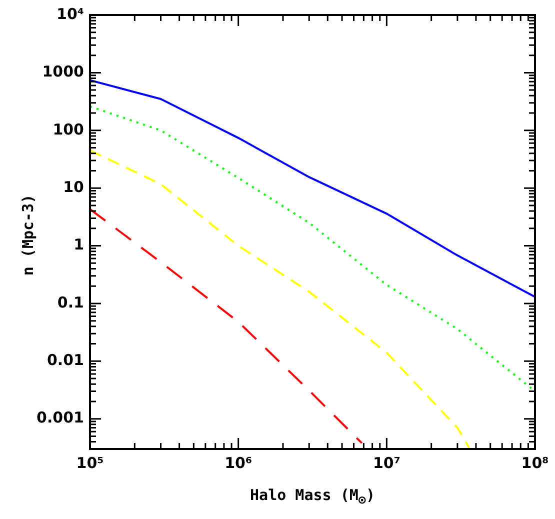 This screenshot has height=519, width=555. Describe the element at coordinates (386, 463) in the screenshot. I see `x-tick-label: 10⁷` at that location.